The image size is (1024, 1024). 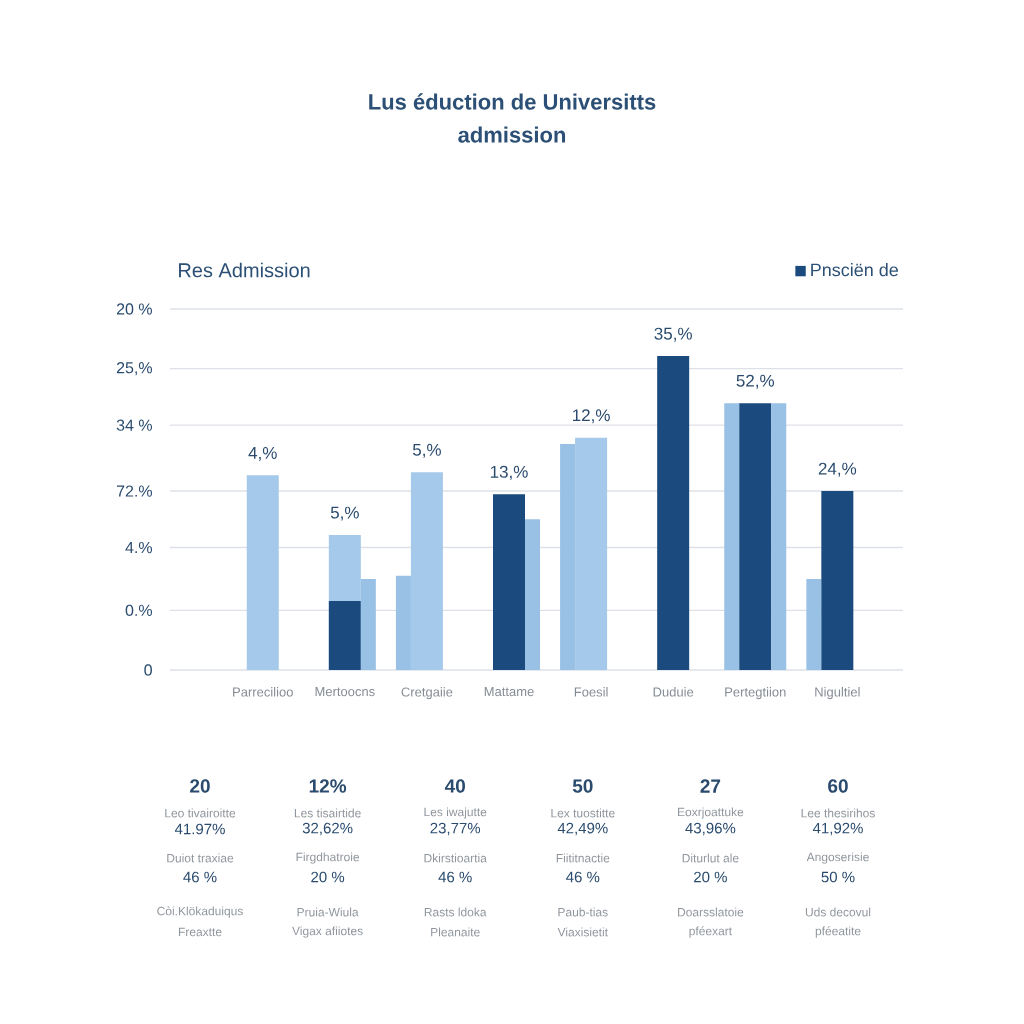 I want to click on annotation: 12,%, so click(x=591, y=416).